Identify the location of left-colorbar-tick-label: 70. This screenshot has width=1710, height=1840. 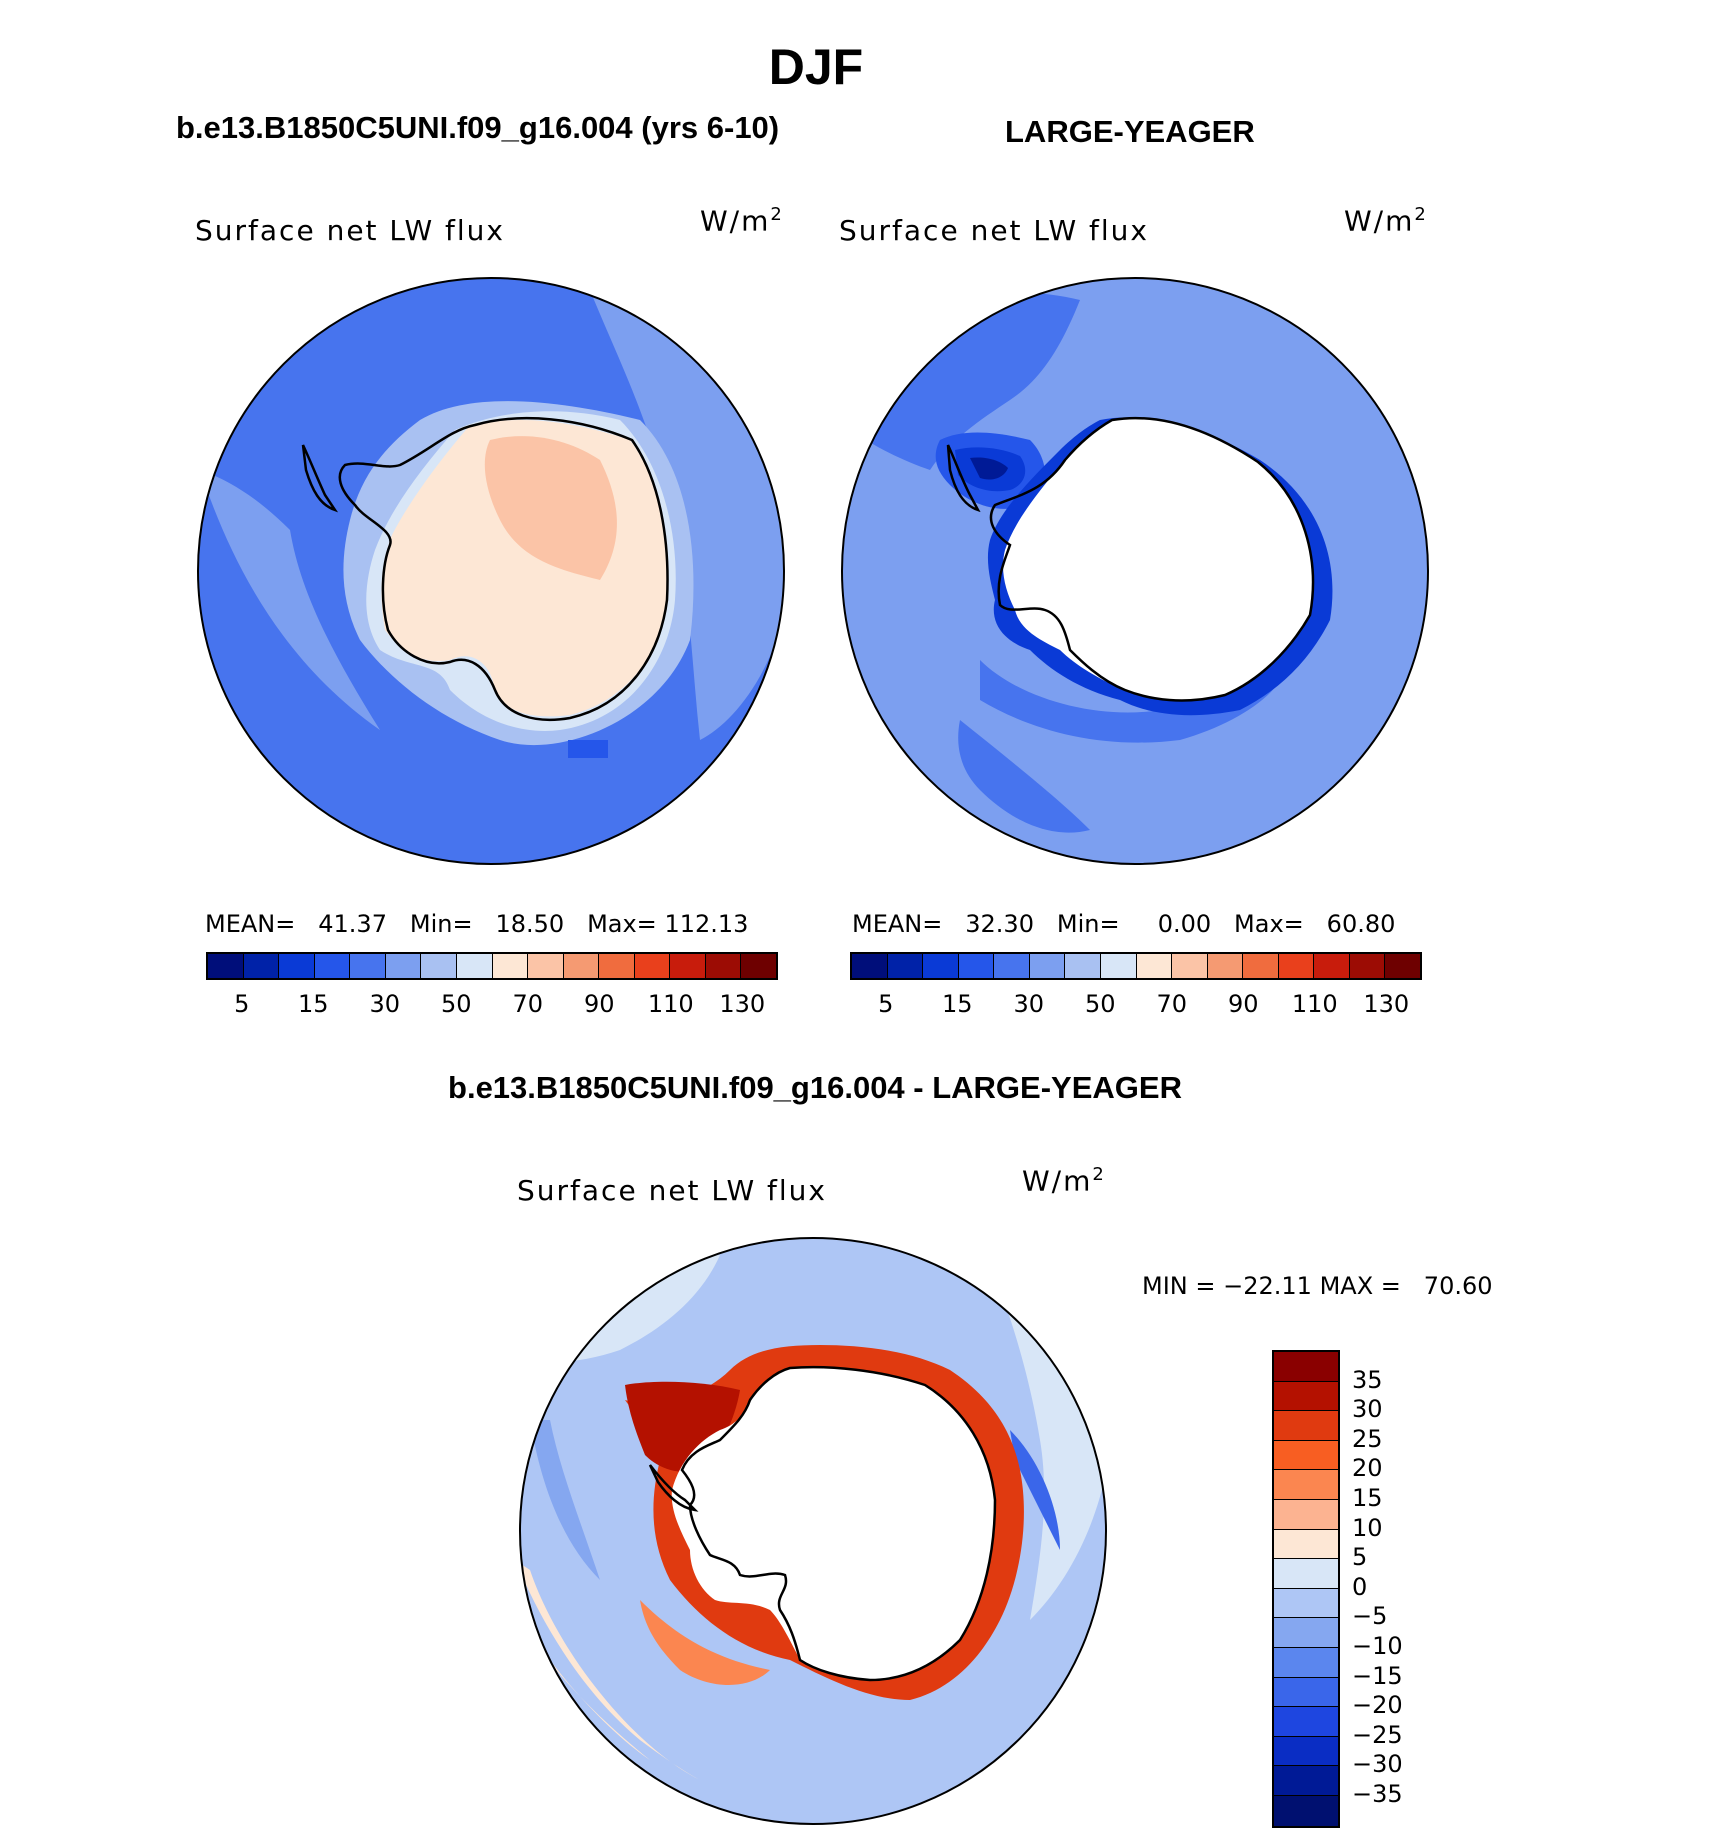
(528, 1004).